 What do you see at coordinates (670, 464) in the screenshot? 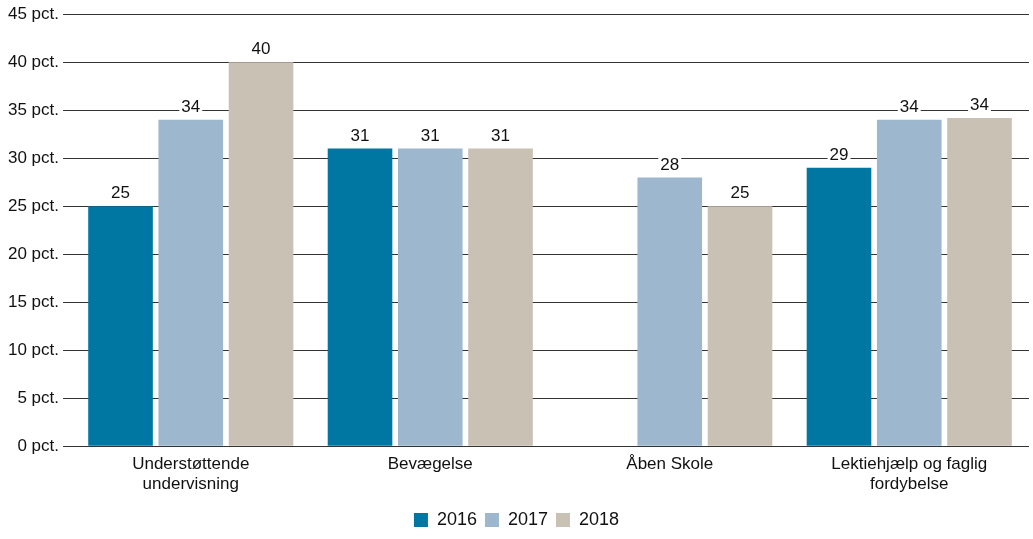
I see `x-tick-label: Åben Skole` at bounding box center [670, 464].